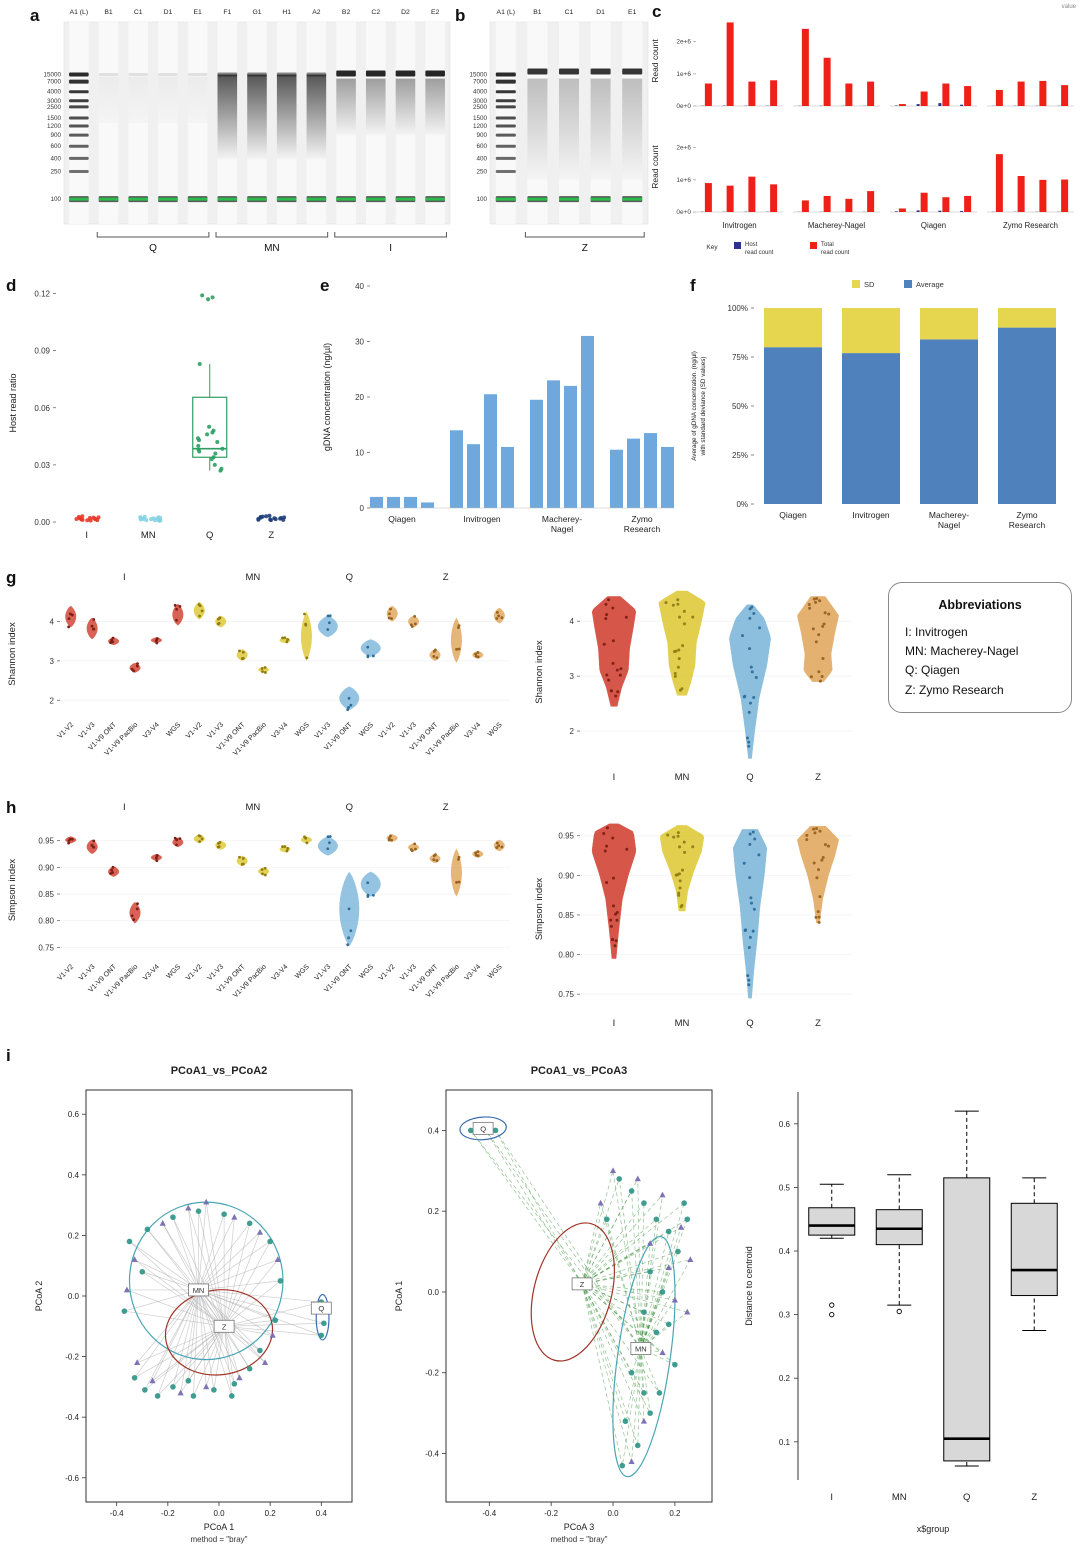 The height and width of the screenshot is (1562, 1080). What do you see at coordinates (836, 225) in the screenshot?
I see `svg-text: Macherey-Nagel` at bounding box center [836, 225].